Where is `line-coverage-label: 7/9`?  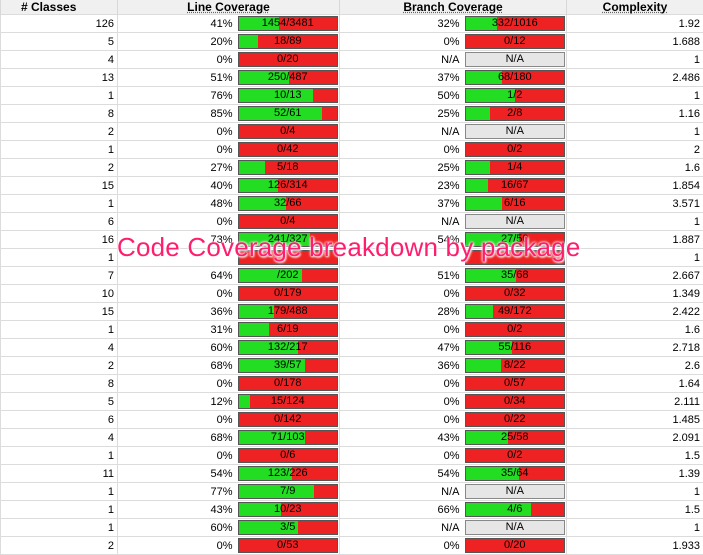
line-coverage-label: 7/9 is located at coordinates (288, 491).